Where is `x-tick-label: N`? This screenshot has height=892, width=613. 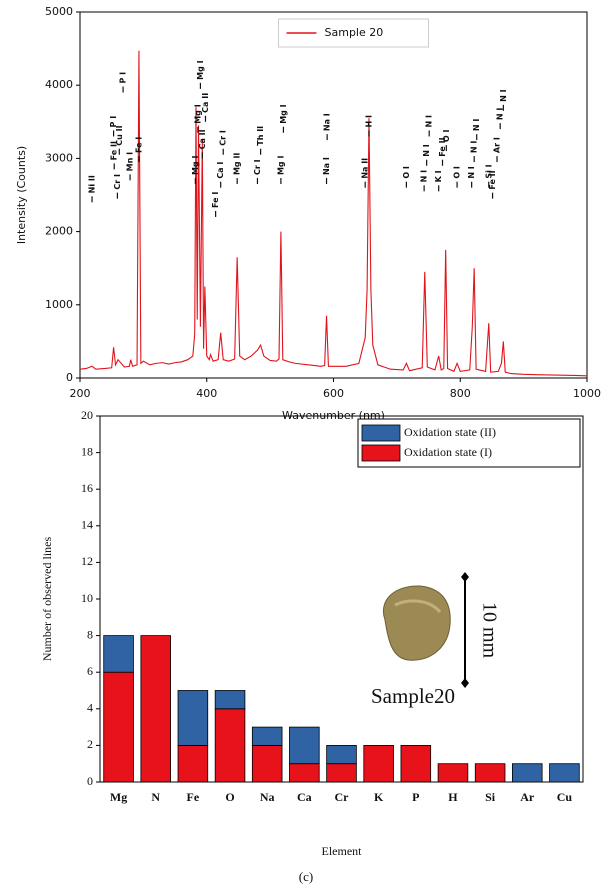
x-tick-label: N is located at coordinates (155, 797).